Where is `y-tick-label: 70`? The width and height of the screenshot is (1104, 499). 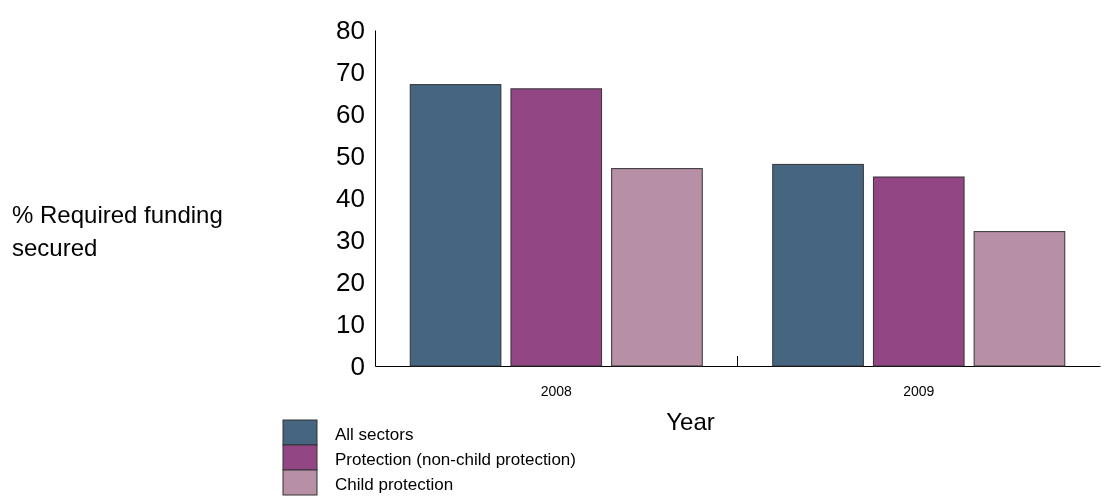 y-tick-label: 70 is located at coordinates (350, 71).